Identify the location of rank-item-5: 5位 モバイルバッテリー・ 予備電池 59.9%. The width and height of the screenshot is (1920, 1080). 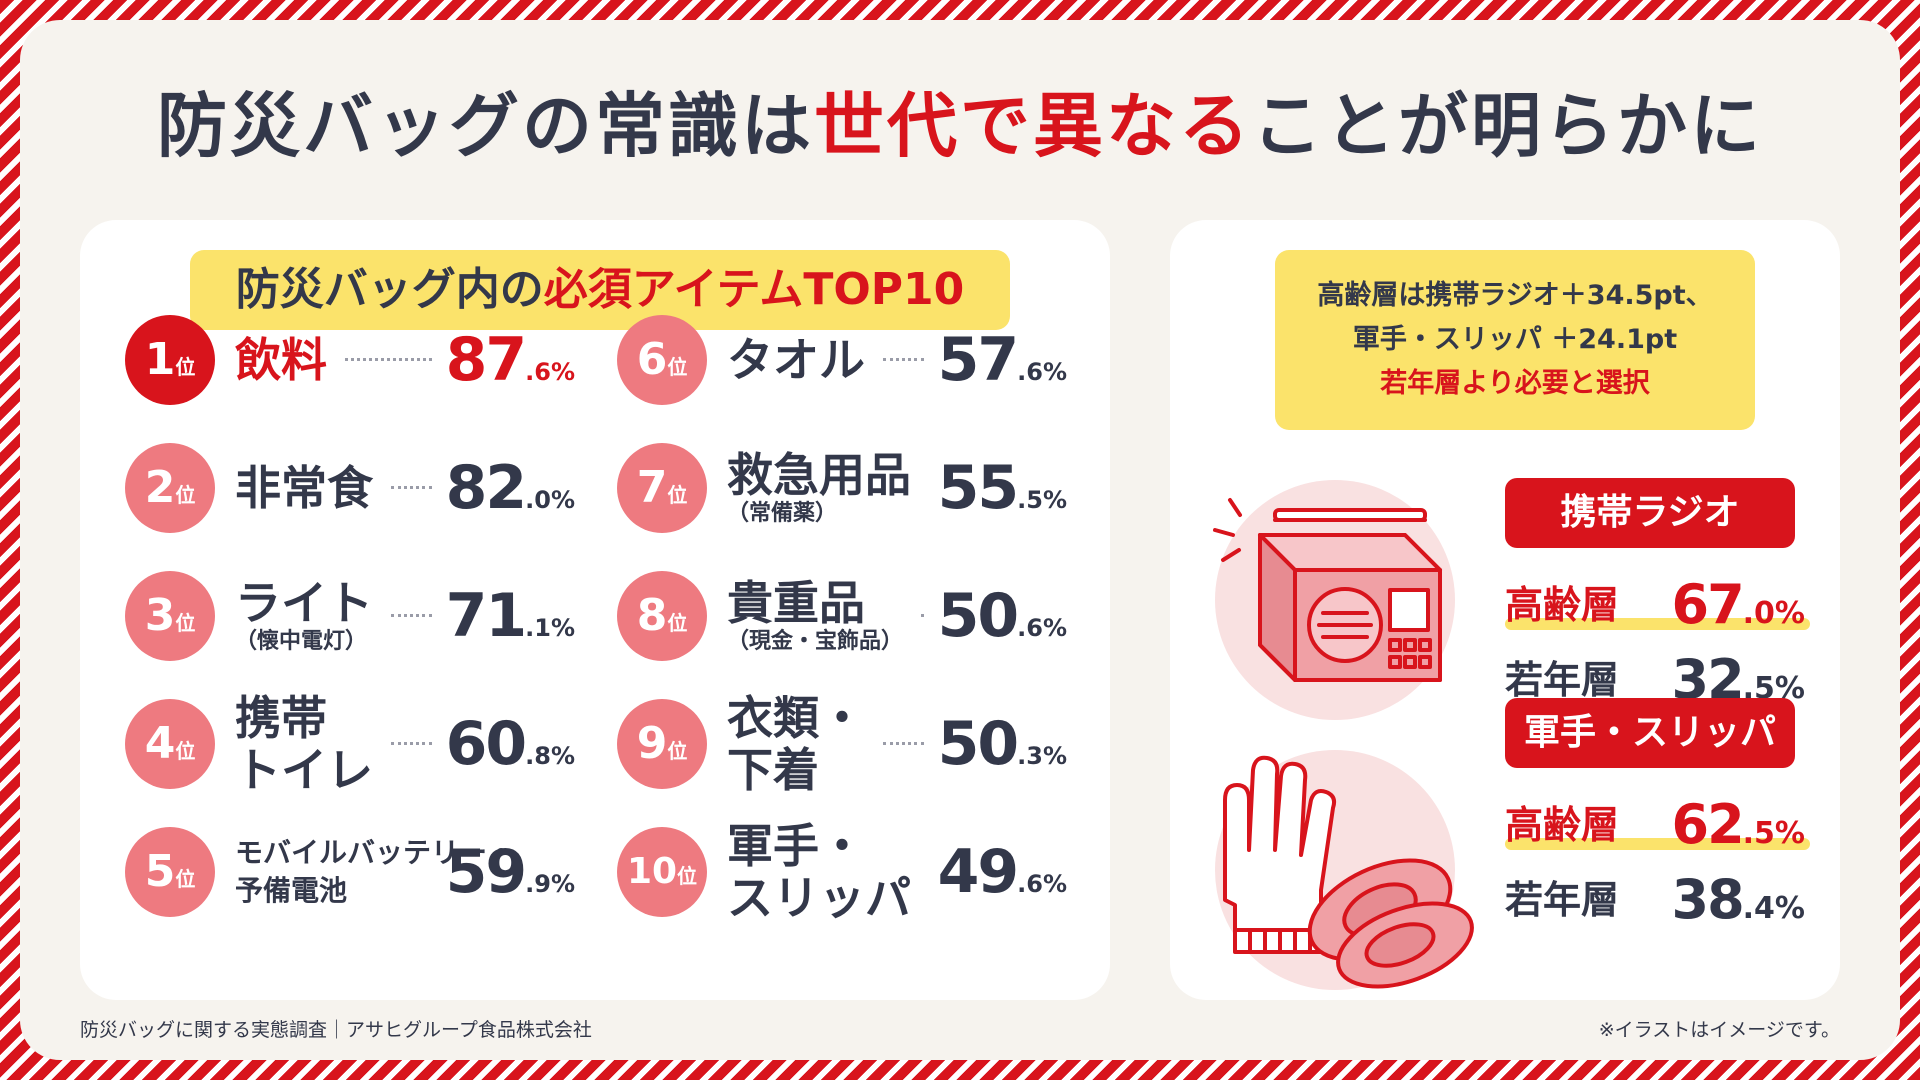
(350, 872).